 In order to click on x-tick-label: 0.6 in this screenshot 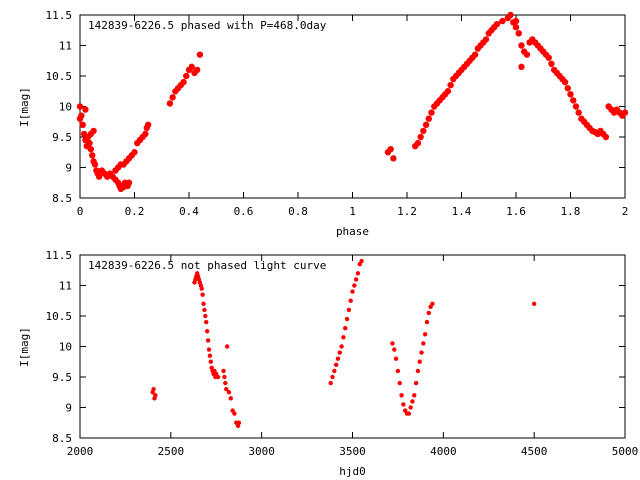, I will do `click(244, 211)`.